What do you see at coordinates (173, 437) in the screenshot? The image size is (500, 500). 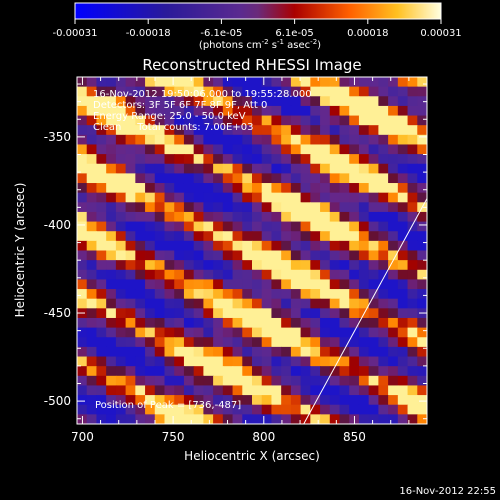 I see `x-tick-label: 750` at bounding box center [173, 437].